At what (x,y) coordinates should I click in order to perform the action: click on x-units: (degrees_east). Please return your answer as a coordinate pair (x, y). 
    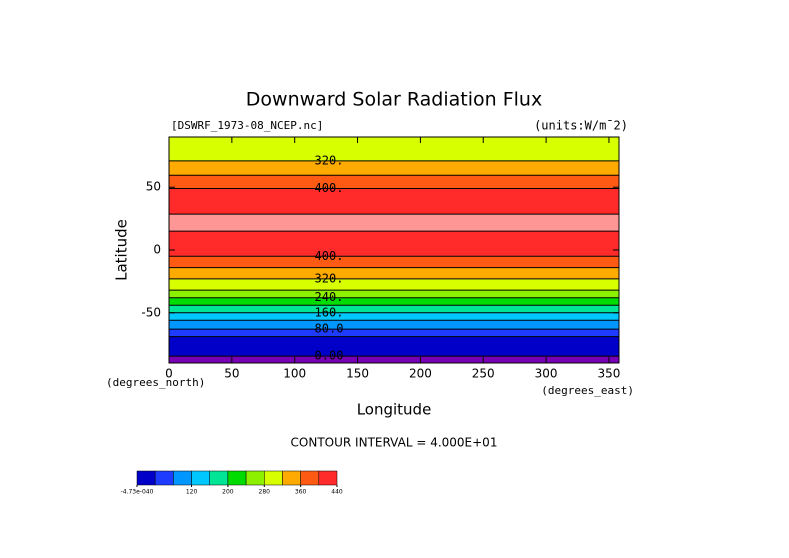
    Looking at the image, I should click on (587, 390).